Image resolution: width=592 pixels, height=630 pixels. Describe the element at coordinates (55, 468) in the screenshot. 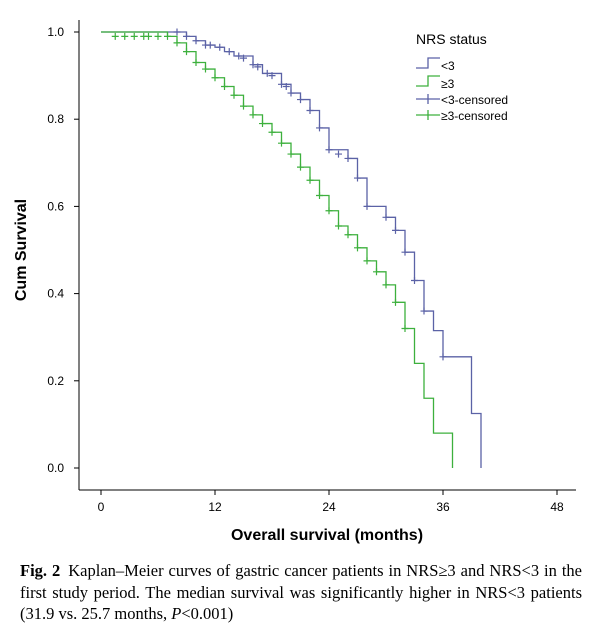

I see `y-tick-label: 0.0` at that location.